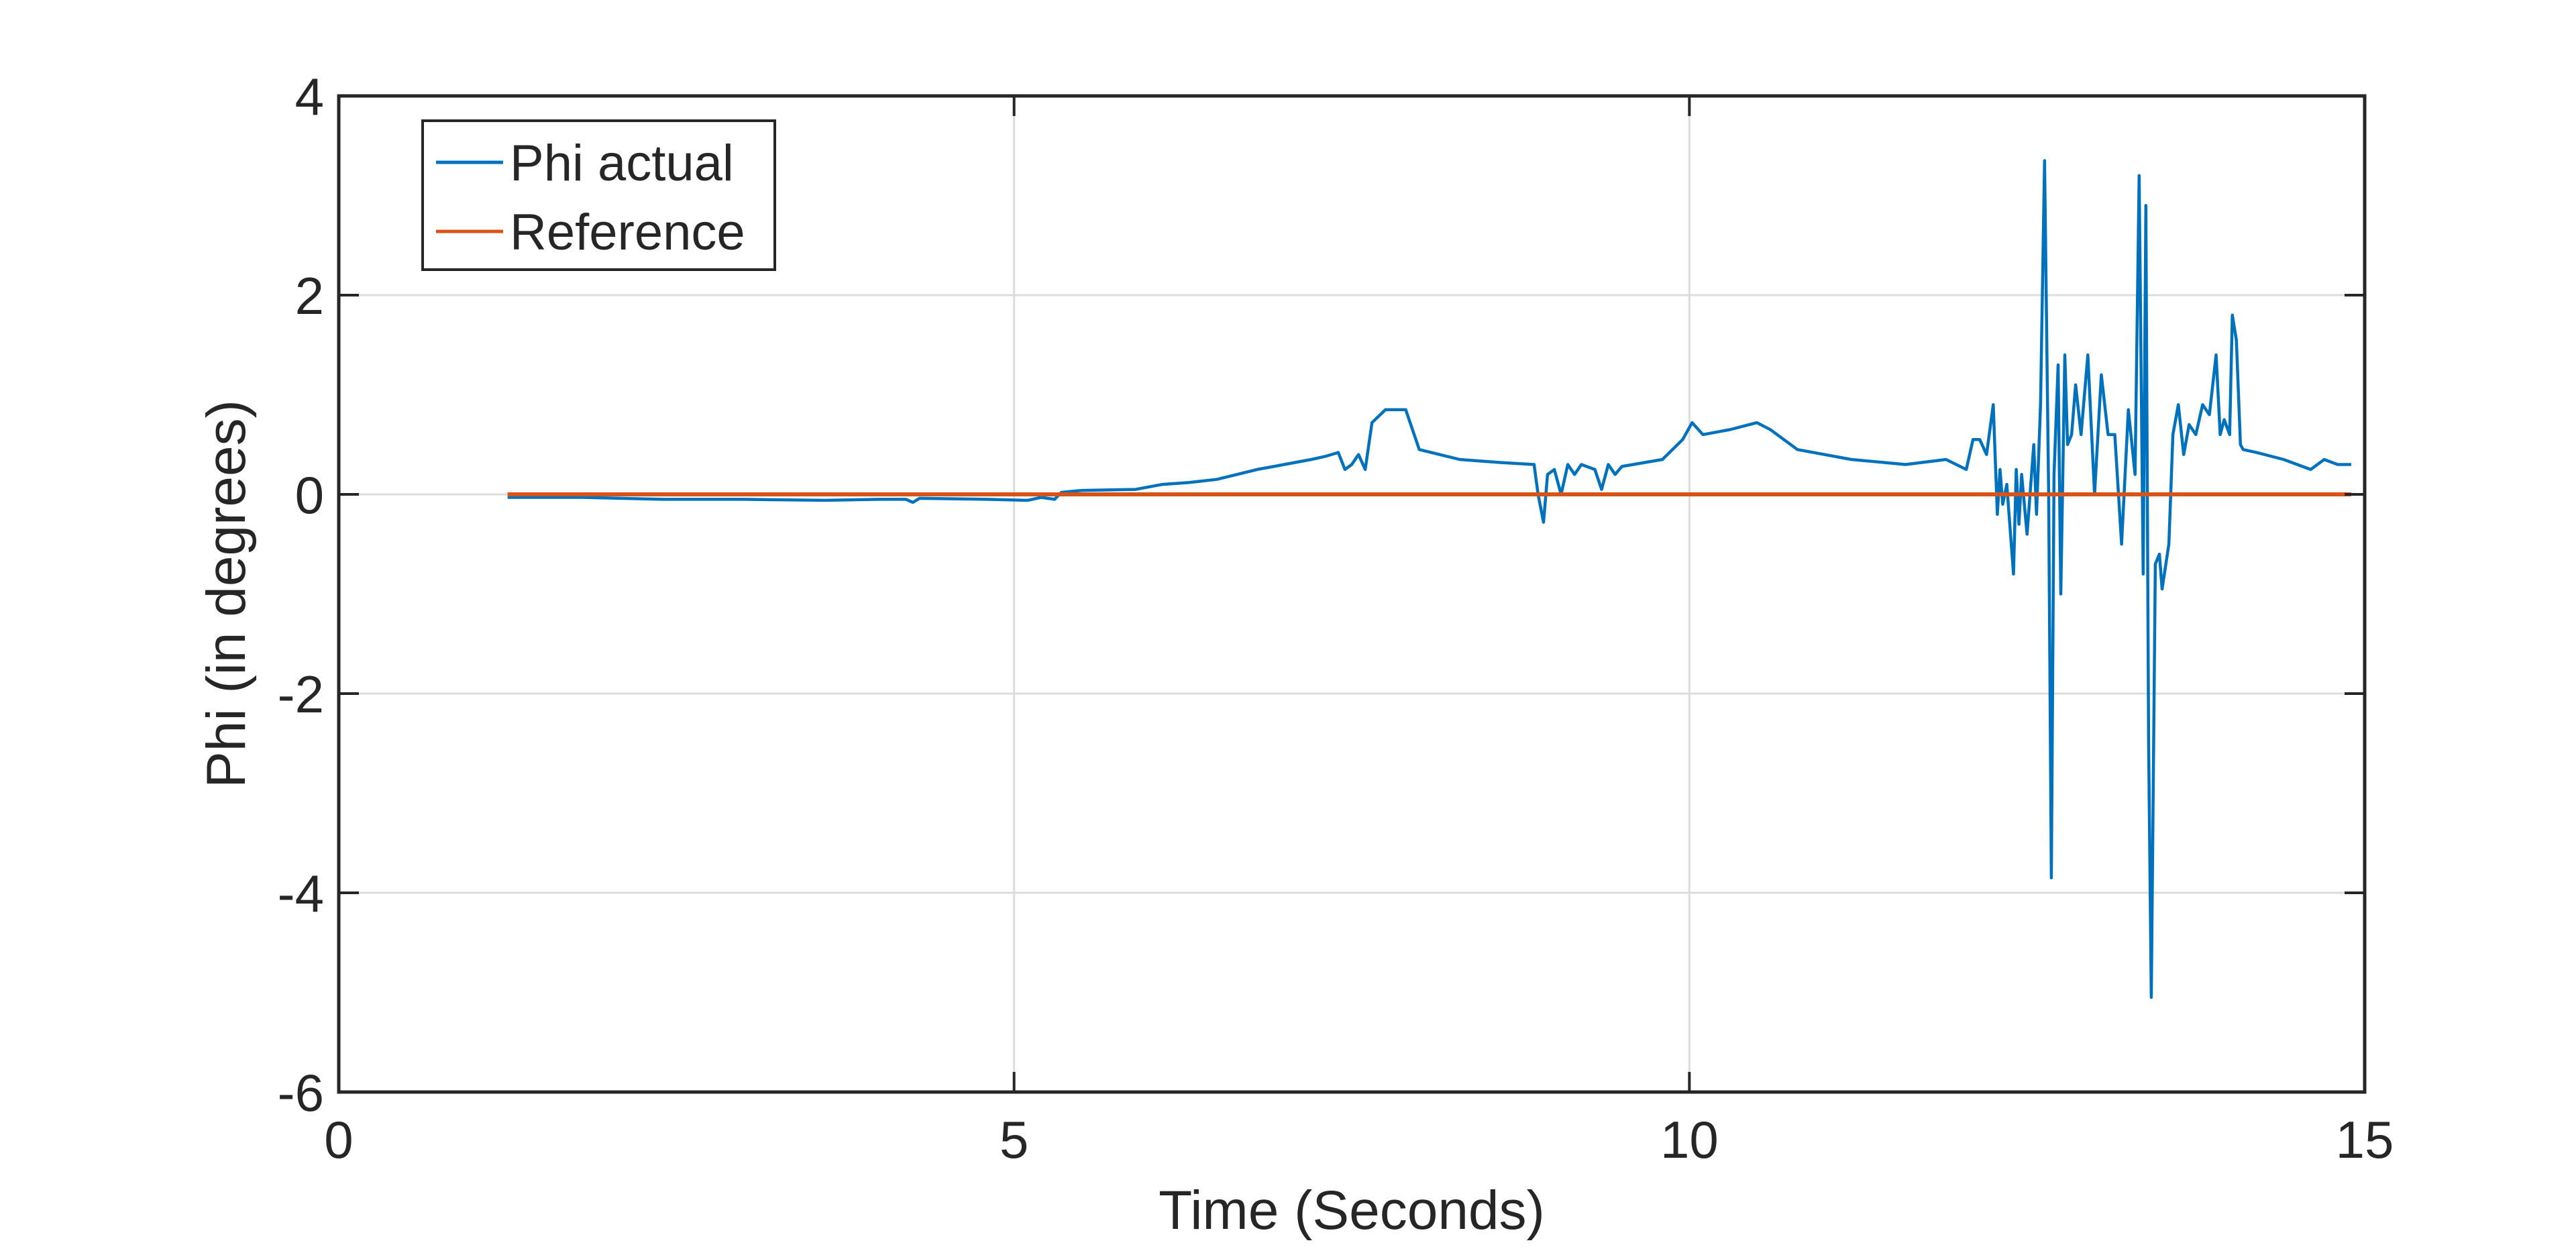 Image resolution: width=2576 pixels, height=1249 pixels. Describe the element at coordinates (309, 496) in the screenshot. I see `y-tick-label: 0` at that location.